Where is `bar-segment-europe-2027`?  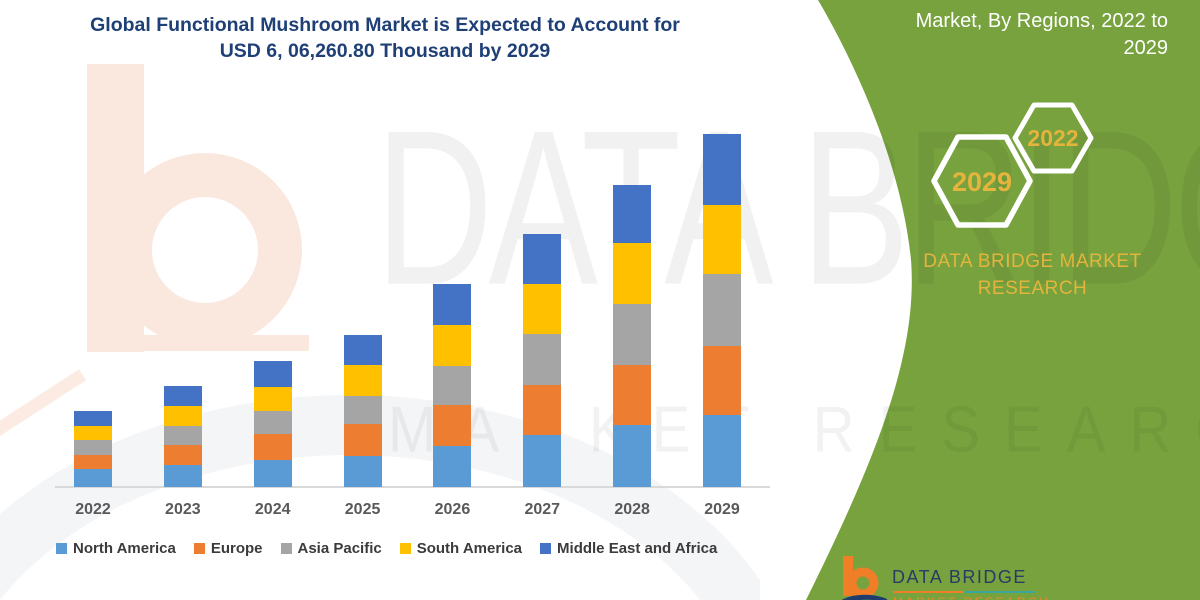
bar-segment-europe-2027 is located at coordinates (542, 410).